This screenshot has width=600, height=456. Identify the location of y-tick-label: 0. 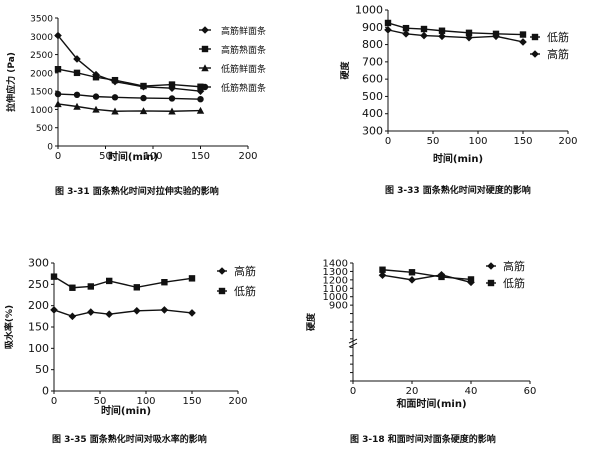
(50, 148).